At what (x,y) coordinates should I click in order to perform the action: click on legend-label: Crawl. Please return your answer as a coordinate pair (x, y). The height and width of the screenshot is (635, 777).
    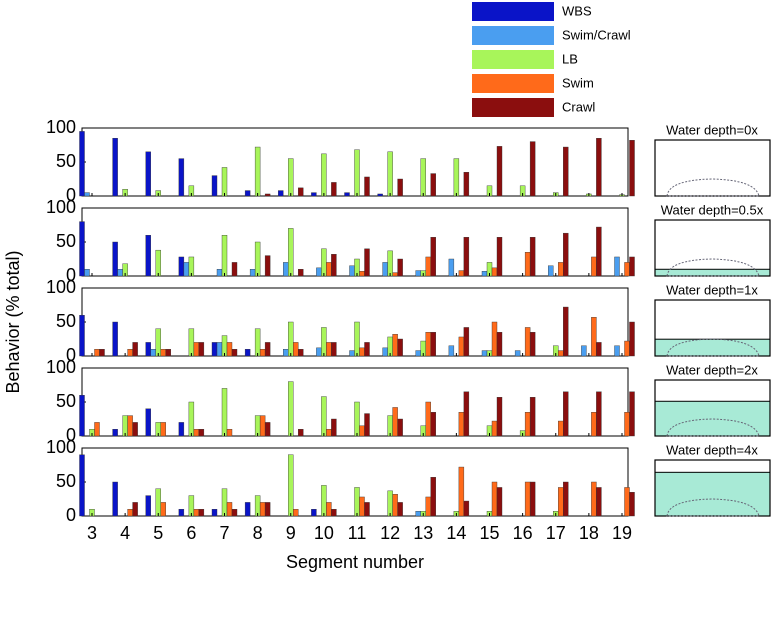
    Looking at the image, I should click on (578, 106).